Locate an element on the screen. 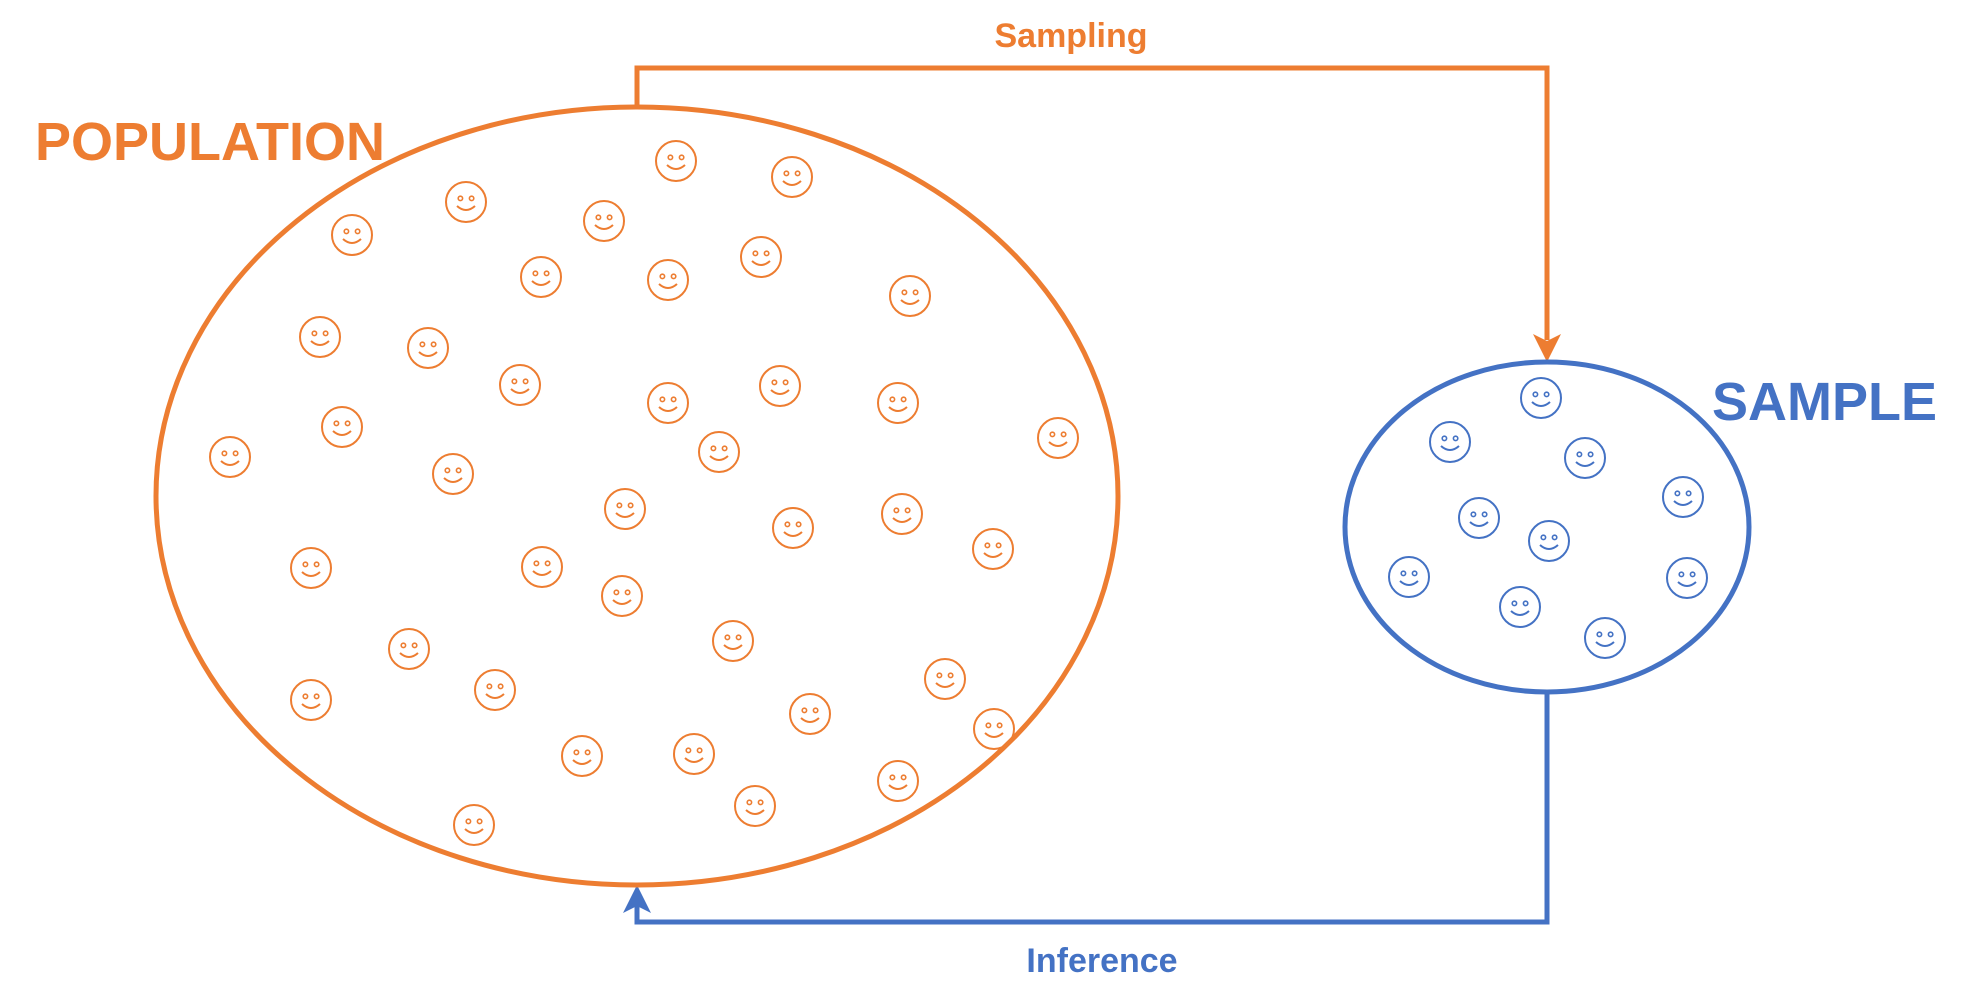 This screenshot has height=1003, width=1982. inference-connector-line is located at coordinates (1092, 808).